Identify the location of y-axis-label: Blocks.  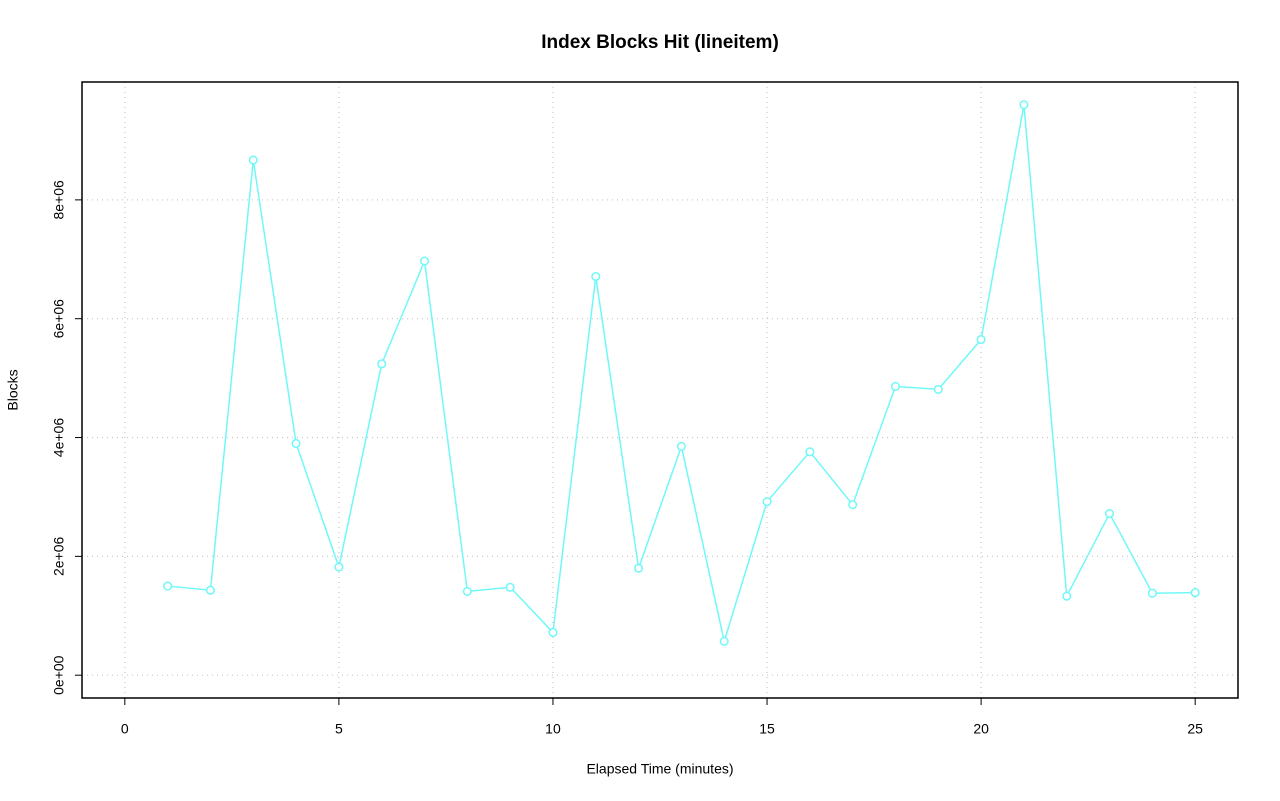
(13, 389).